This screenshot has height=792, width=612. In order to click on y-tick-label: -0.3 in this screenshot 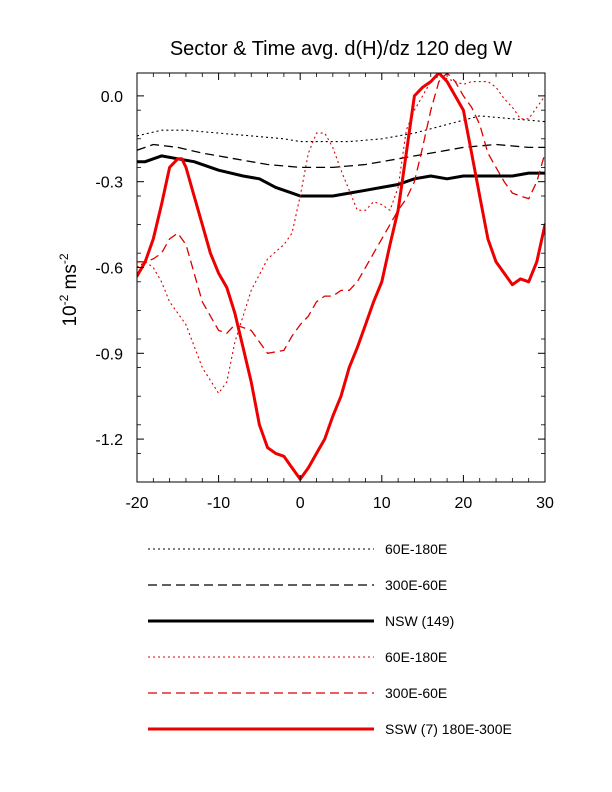, I will do `click(109, 183)`.